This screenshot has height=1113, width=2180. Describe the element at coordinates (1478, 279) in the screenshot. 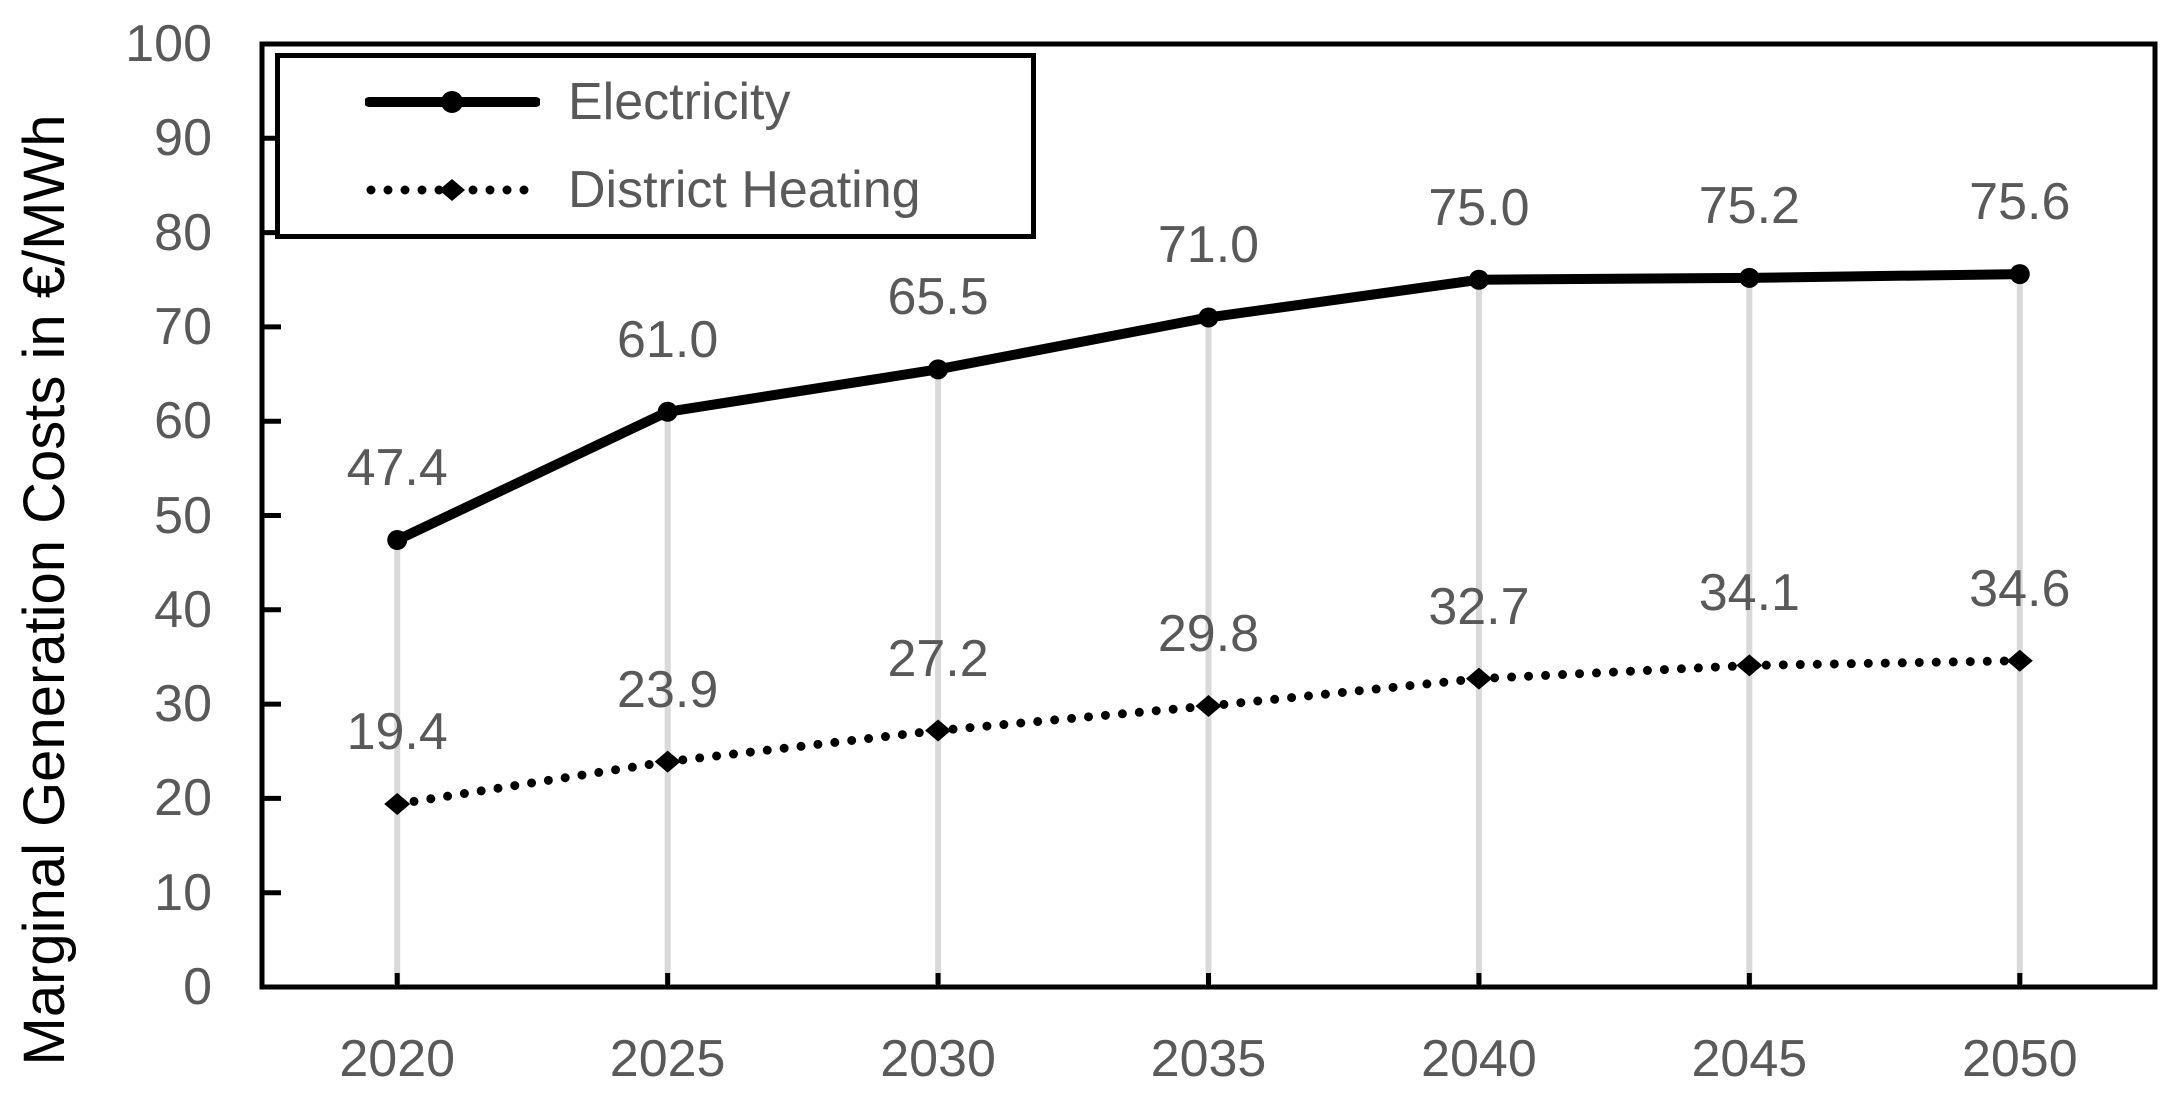

I see `electricity-marker-2040` at that location.